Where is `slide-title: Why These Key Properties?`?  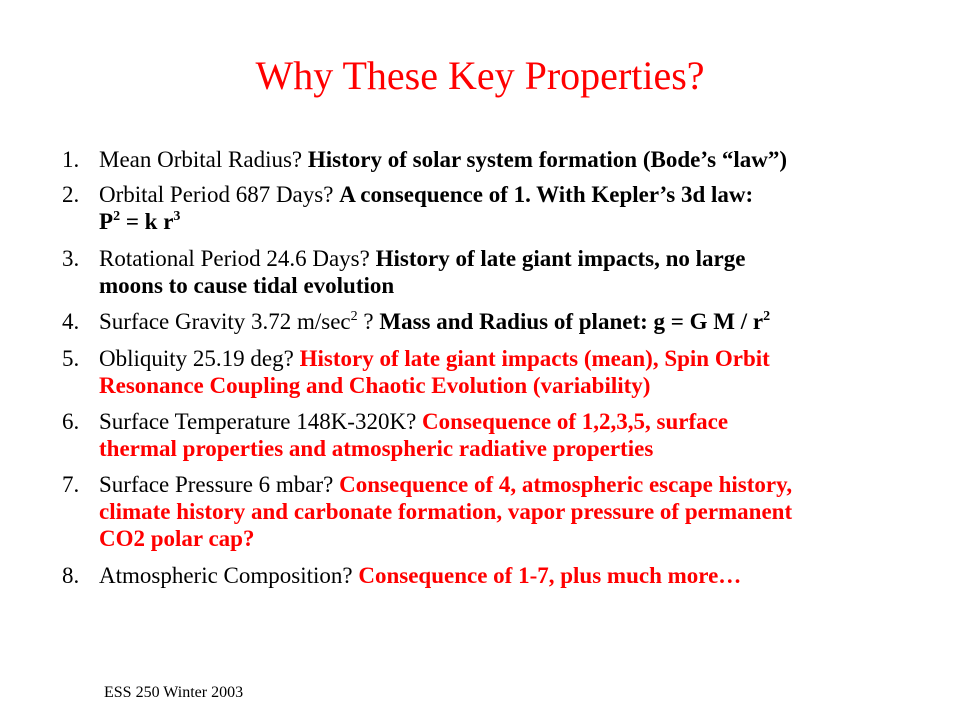
slide-title: Why These Key Properties? is located at coordinates (480, 75).